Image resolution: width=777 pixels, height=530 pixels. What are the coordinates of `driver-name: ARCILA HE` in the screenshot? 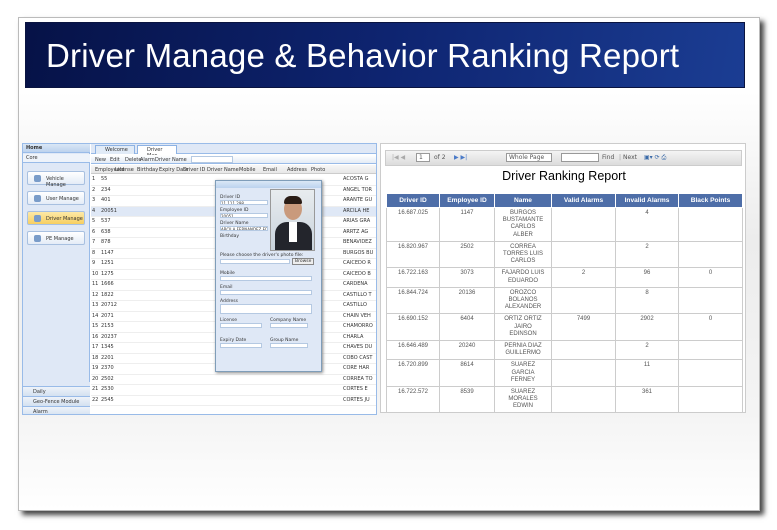 It's located at (356, 210).